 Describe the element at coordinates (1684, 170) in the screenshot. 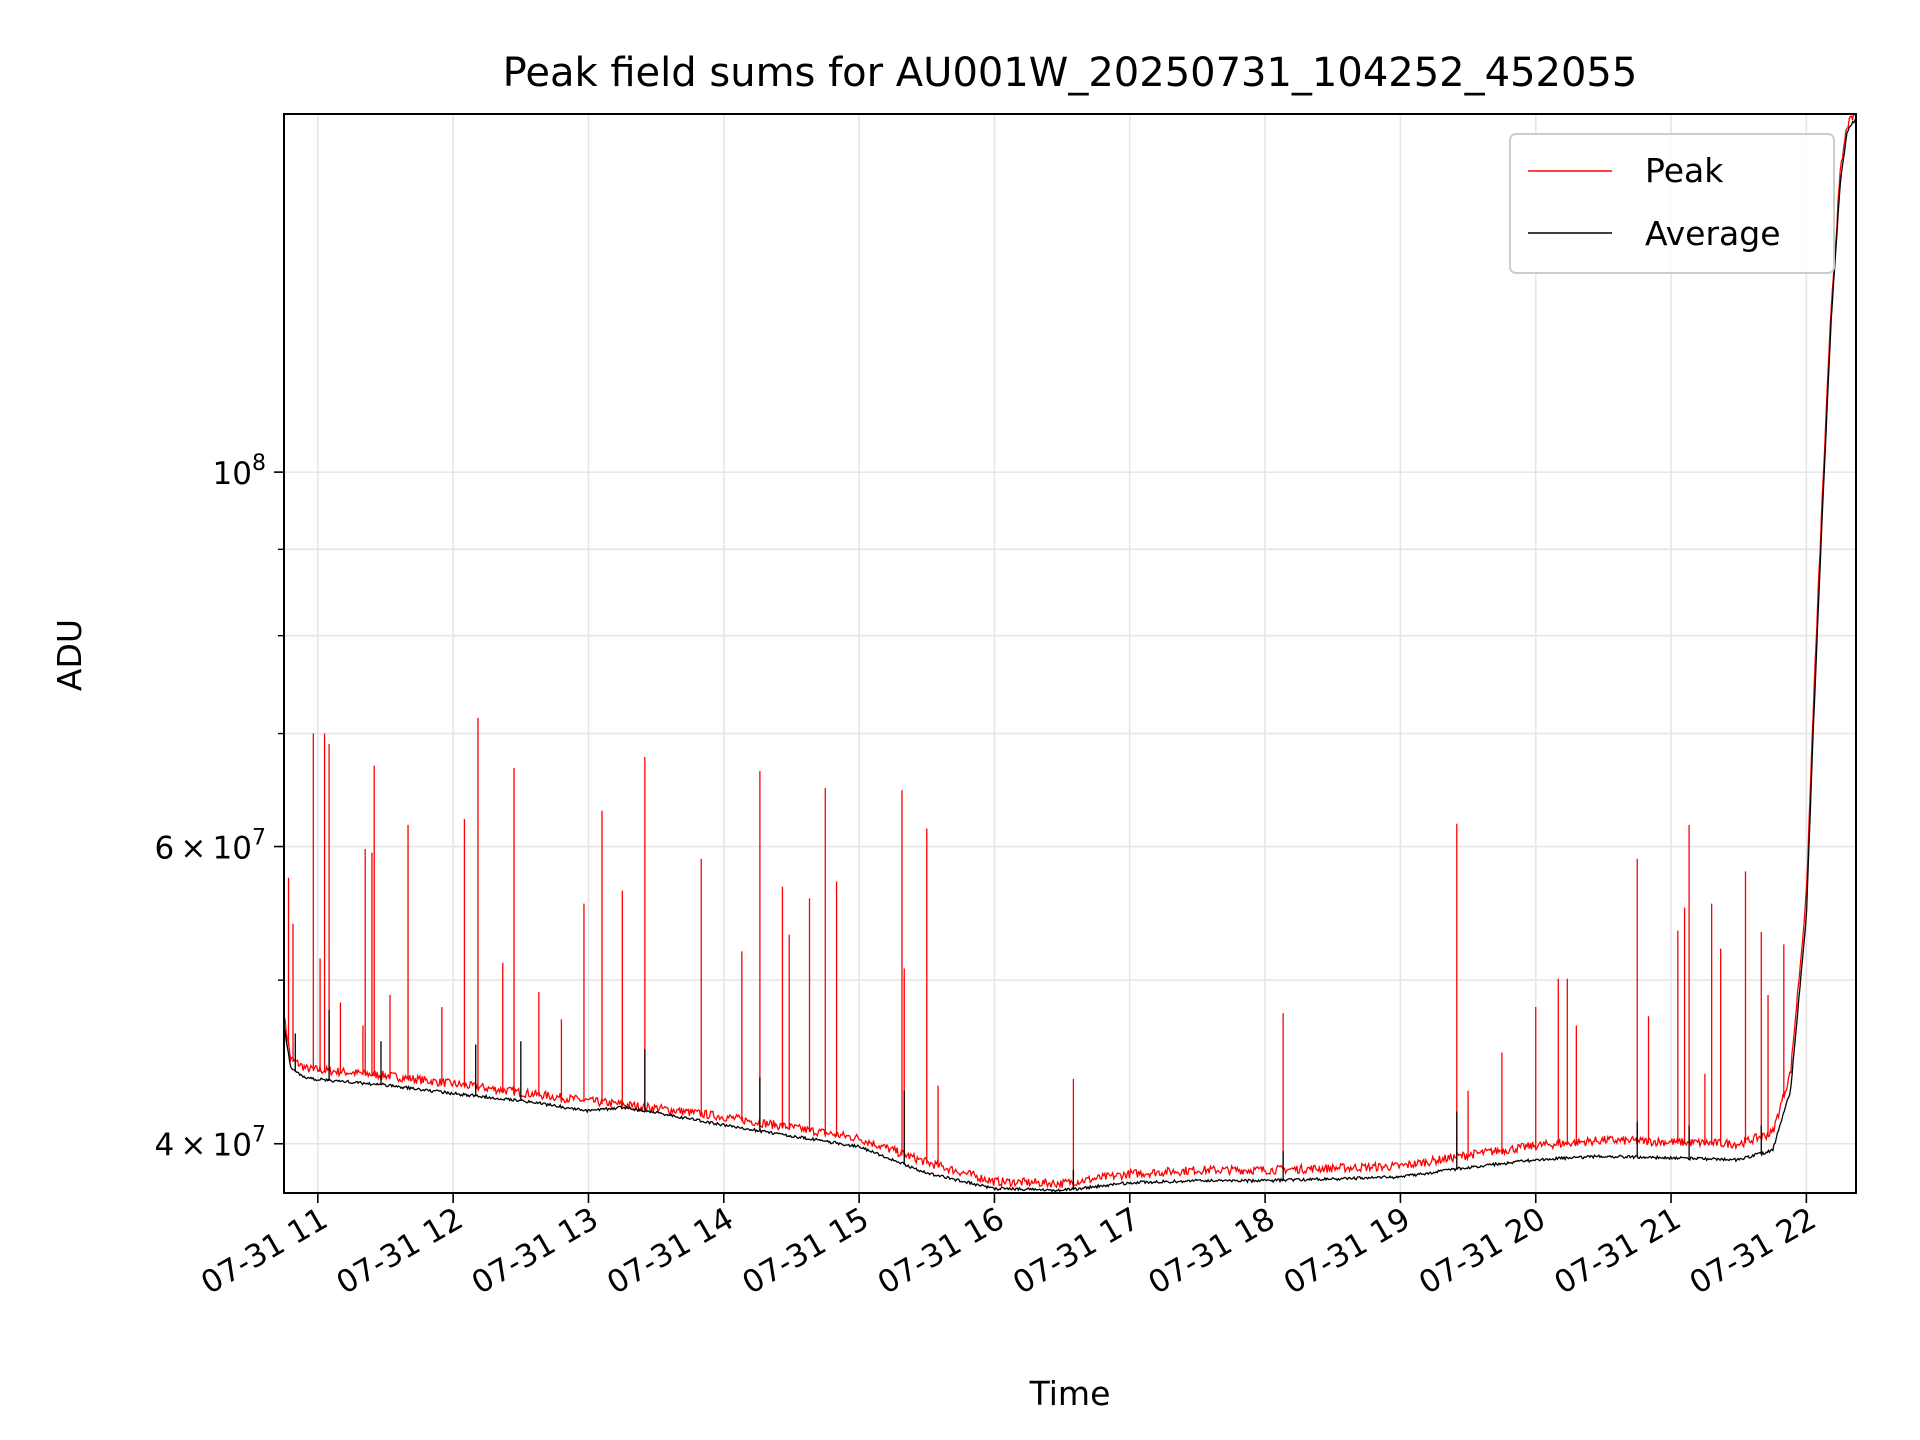

I see `legend-label-peak: Peak` at that location.